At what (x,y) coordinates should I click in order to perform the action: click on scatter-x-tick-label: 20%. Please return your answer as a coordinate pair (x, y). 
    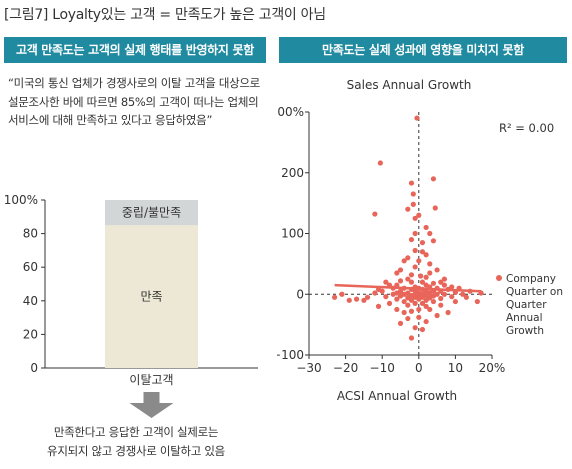
    Looking at the image, I should click on (492, 368).